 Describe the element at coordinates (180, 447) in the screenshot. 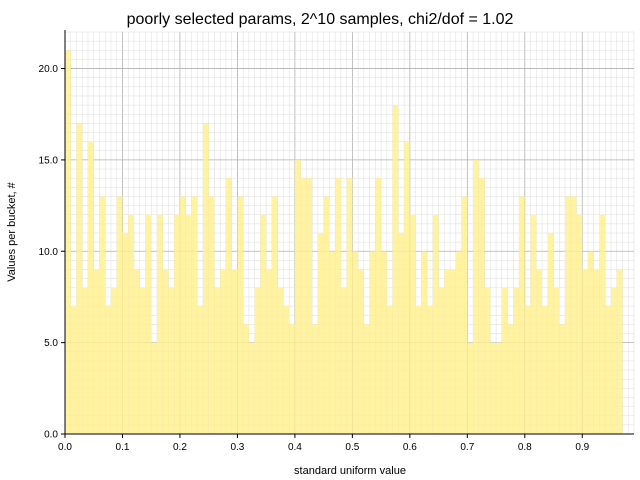

I see `x-tick-label: 0.2` at that location.